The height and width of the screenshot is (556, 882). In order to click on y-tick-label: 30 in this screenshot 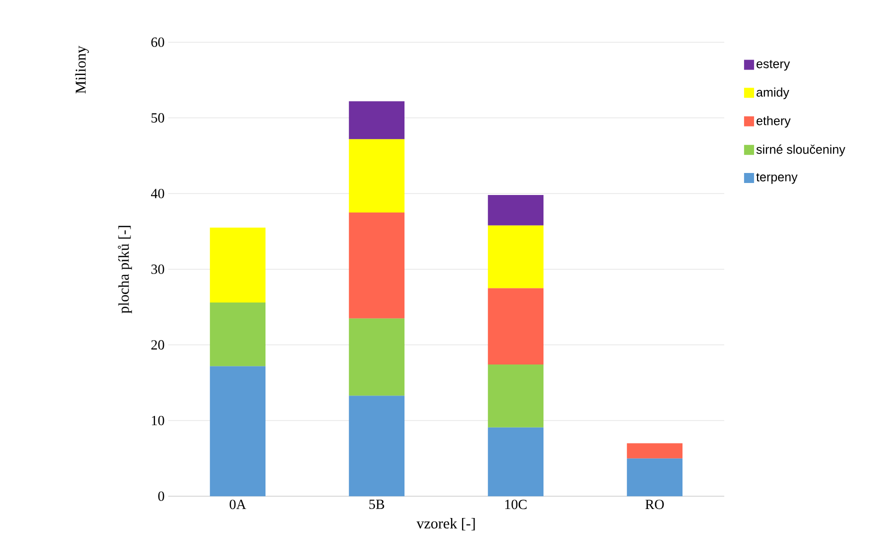, I will do `click(157, 269)`.